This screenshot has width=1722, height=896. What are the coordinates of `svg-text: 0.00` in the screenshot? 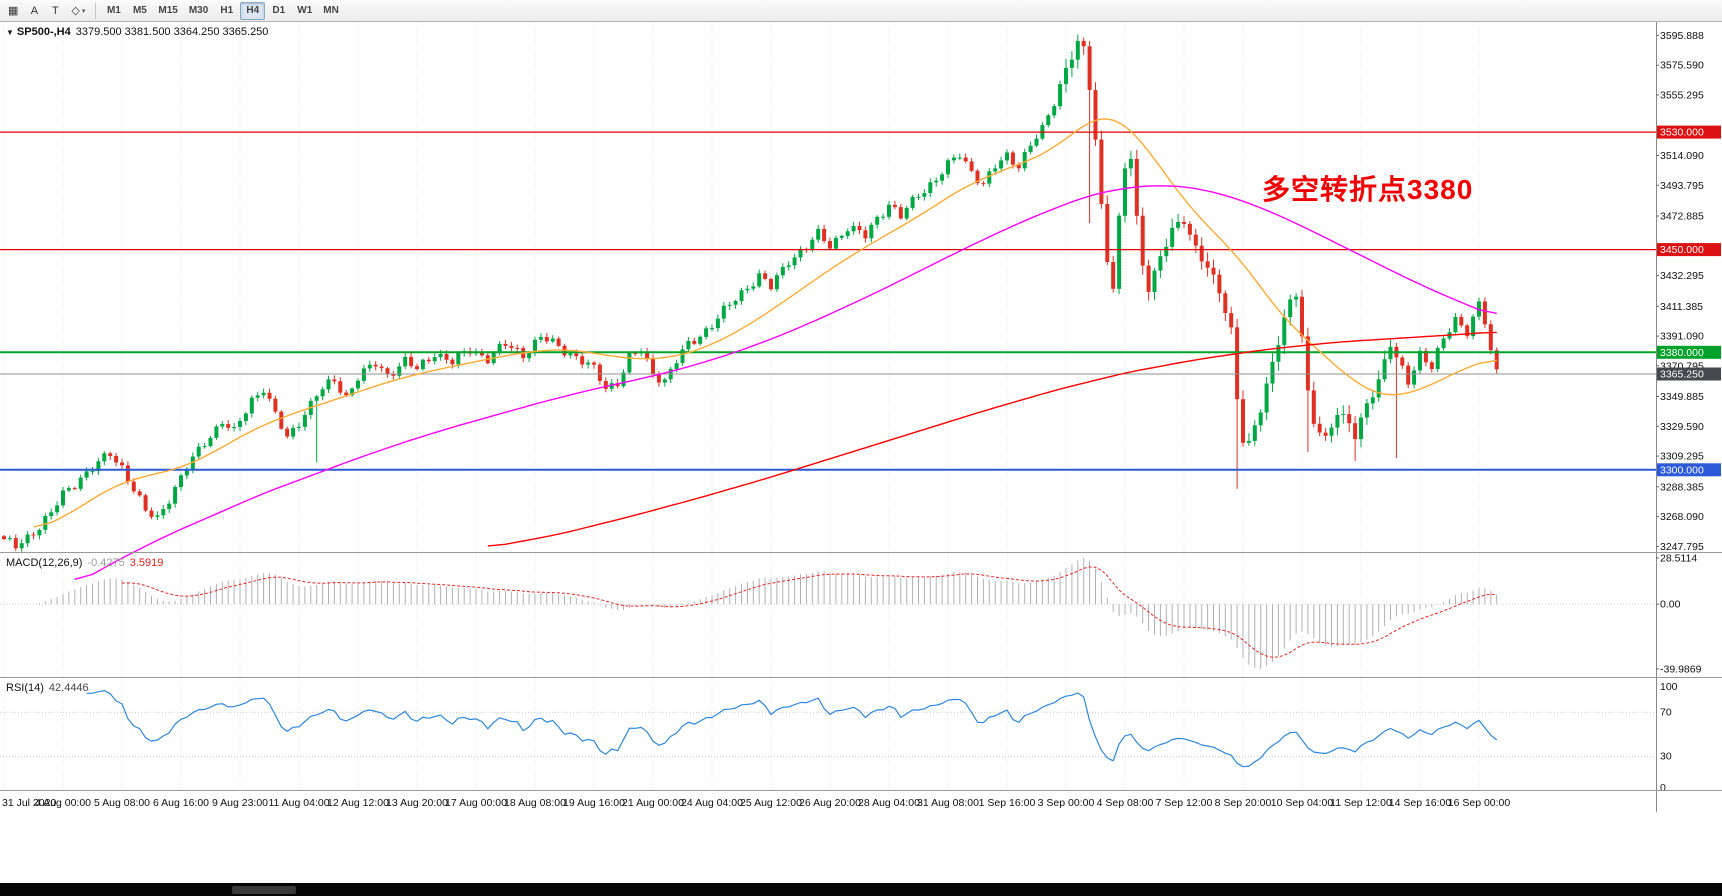 It's located at (1670, 605).